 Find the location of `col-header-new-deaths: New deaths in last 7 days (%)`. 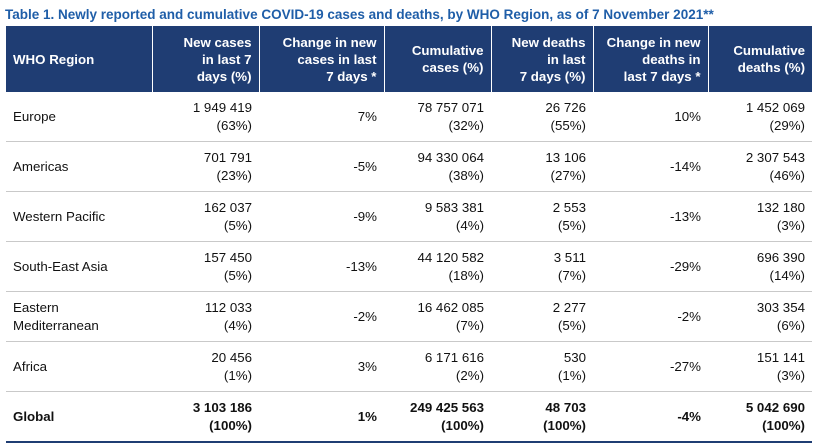

col-header-new-deaths: New deaths in last 7 days (%) is located at coordinates (542, 59).